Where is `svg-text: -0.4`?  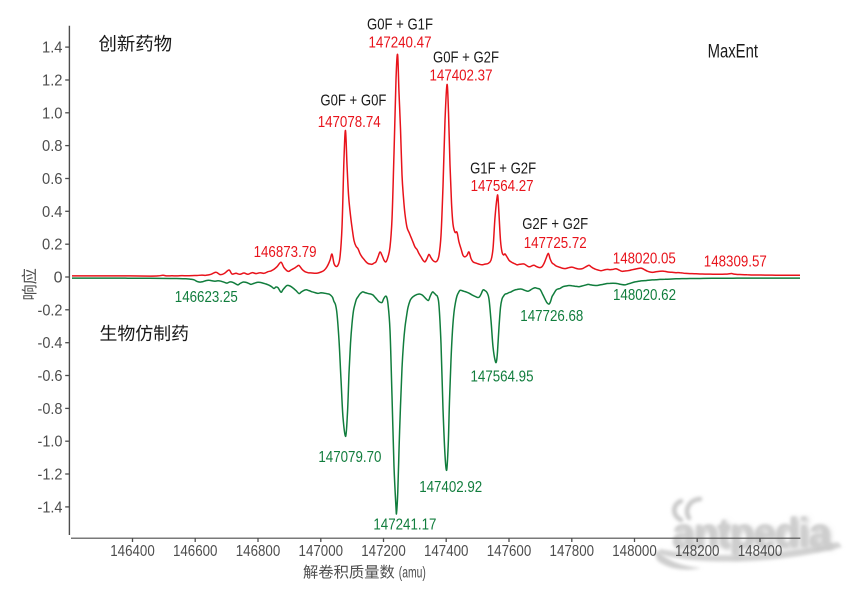 svg-text: -0.4 is located at coordinates (50, 343).